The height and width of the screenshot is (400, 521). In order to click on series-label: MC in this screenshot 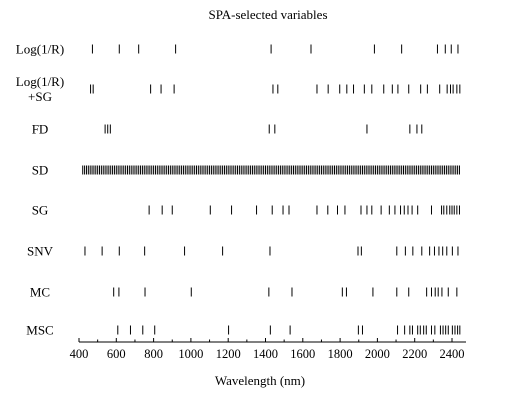, I will do `click(40, 292)`.